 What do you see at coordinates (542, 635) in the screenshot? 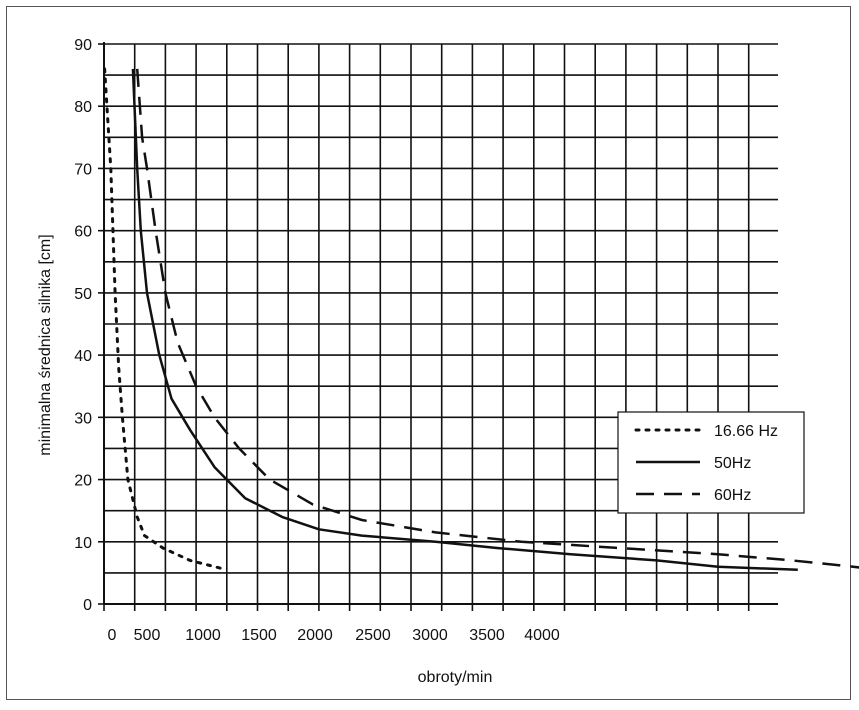
I see `x-tick-label: 4000` at bounding box center [542, 635].